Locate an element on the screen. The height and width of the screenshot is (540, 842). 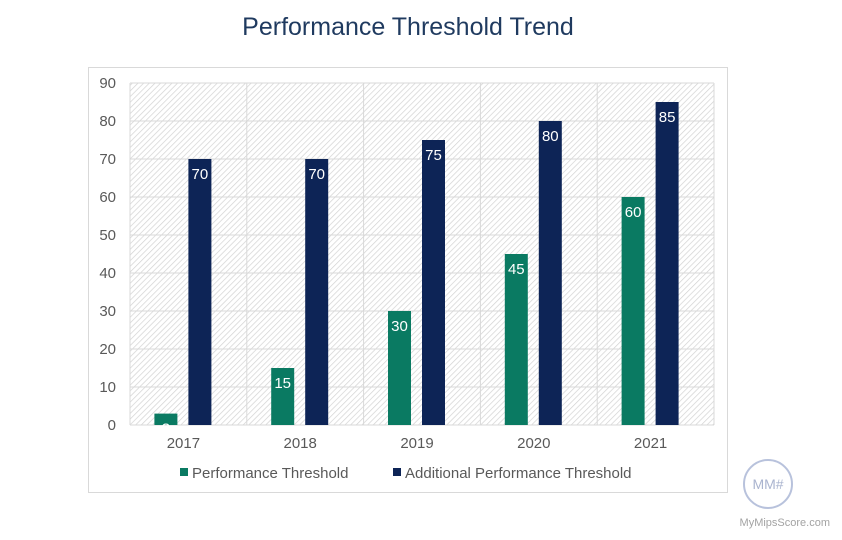
data-label: 80 is located at coordinates (550, 136).